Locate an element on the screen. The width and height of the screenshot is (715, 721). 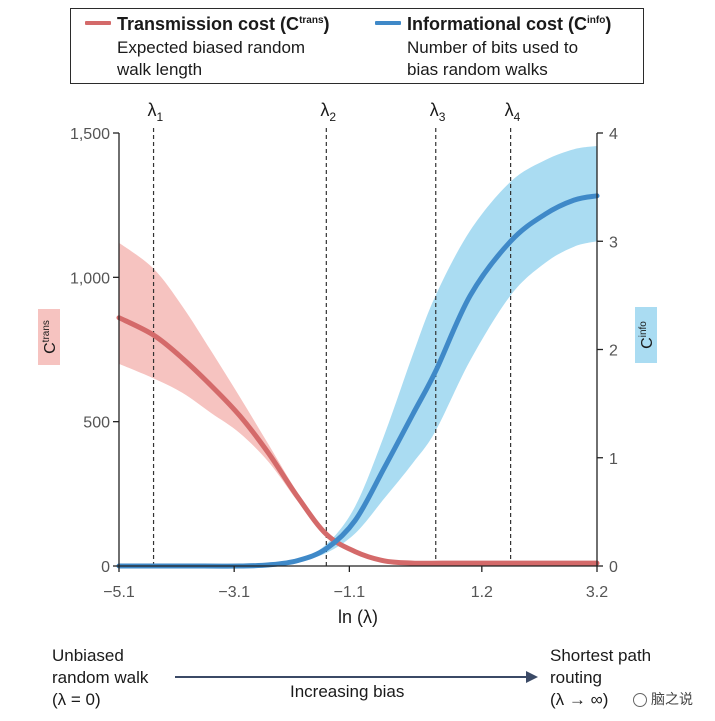
increasing-bias-arrowhead is located at coordinates (532, 677).